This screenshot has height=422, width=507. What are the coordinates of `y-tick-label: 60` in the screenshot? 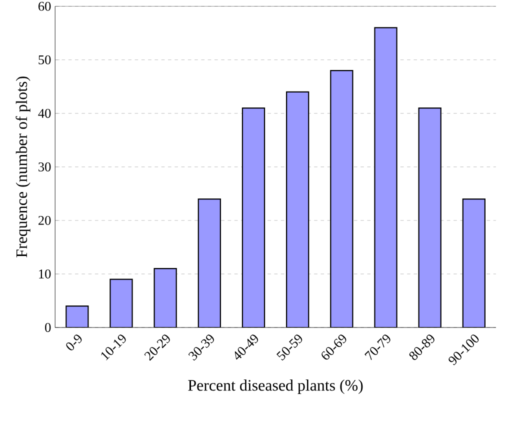 It's located at (44, 6).